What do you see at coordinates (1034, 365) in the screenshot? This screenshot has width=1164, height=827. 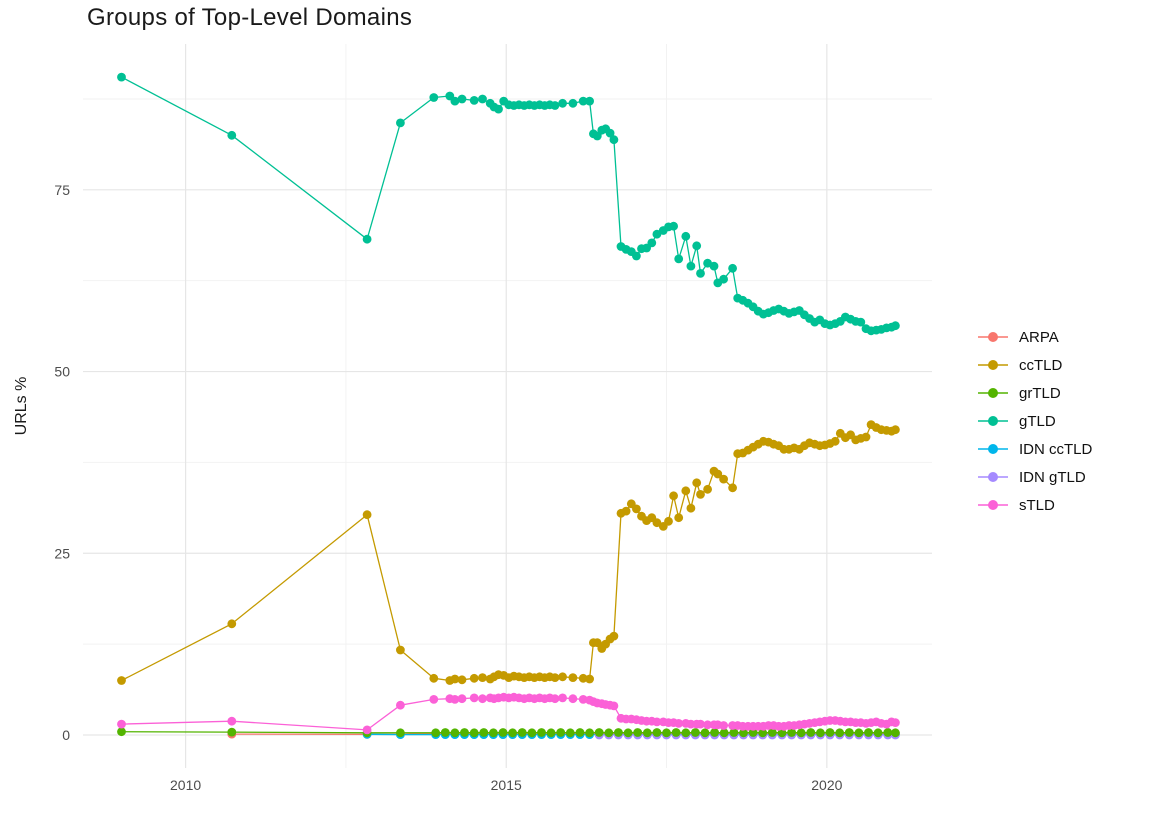 I see `legend-item: ccTLD` at bounding box center [1034, 365].